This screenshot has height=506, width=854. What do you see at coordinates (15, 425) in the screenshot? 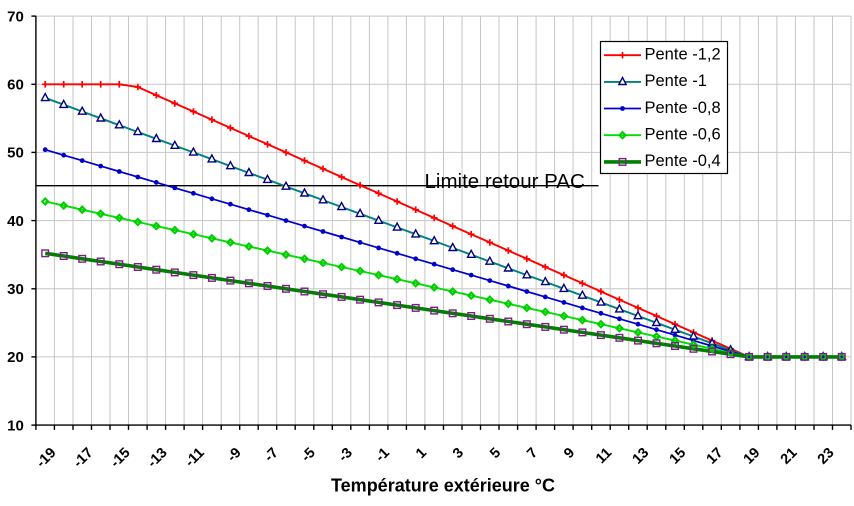
I see `svg-text: 10` at bounding box center [15, 425].